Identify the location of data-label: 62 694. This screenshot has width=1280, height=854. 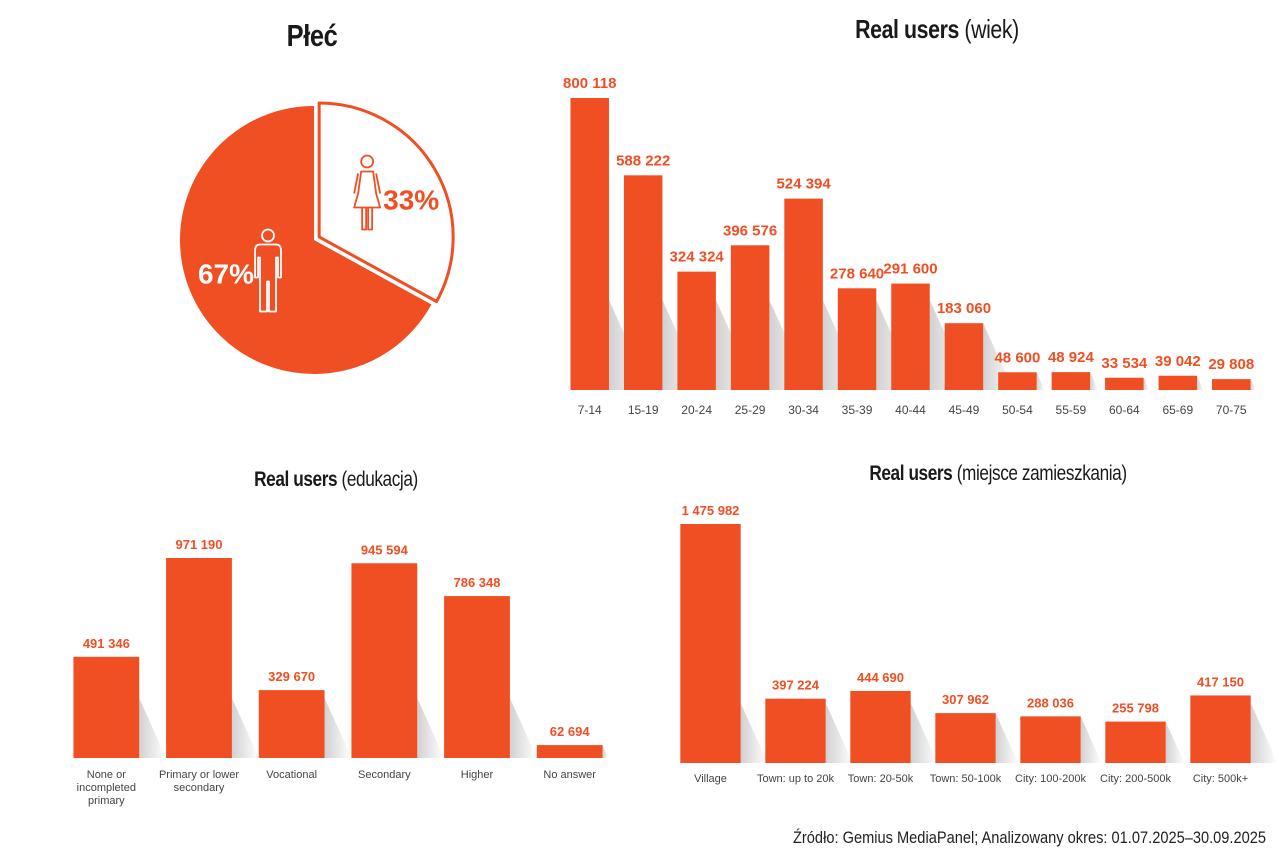
(570, 731).